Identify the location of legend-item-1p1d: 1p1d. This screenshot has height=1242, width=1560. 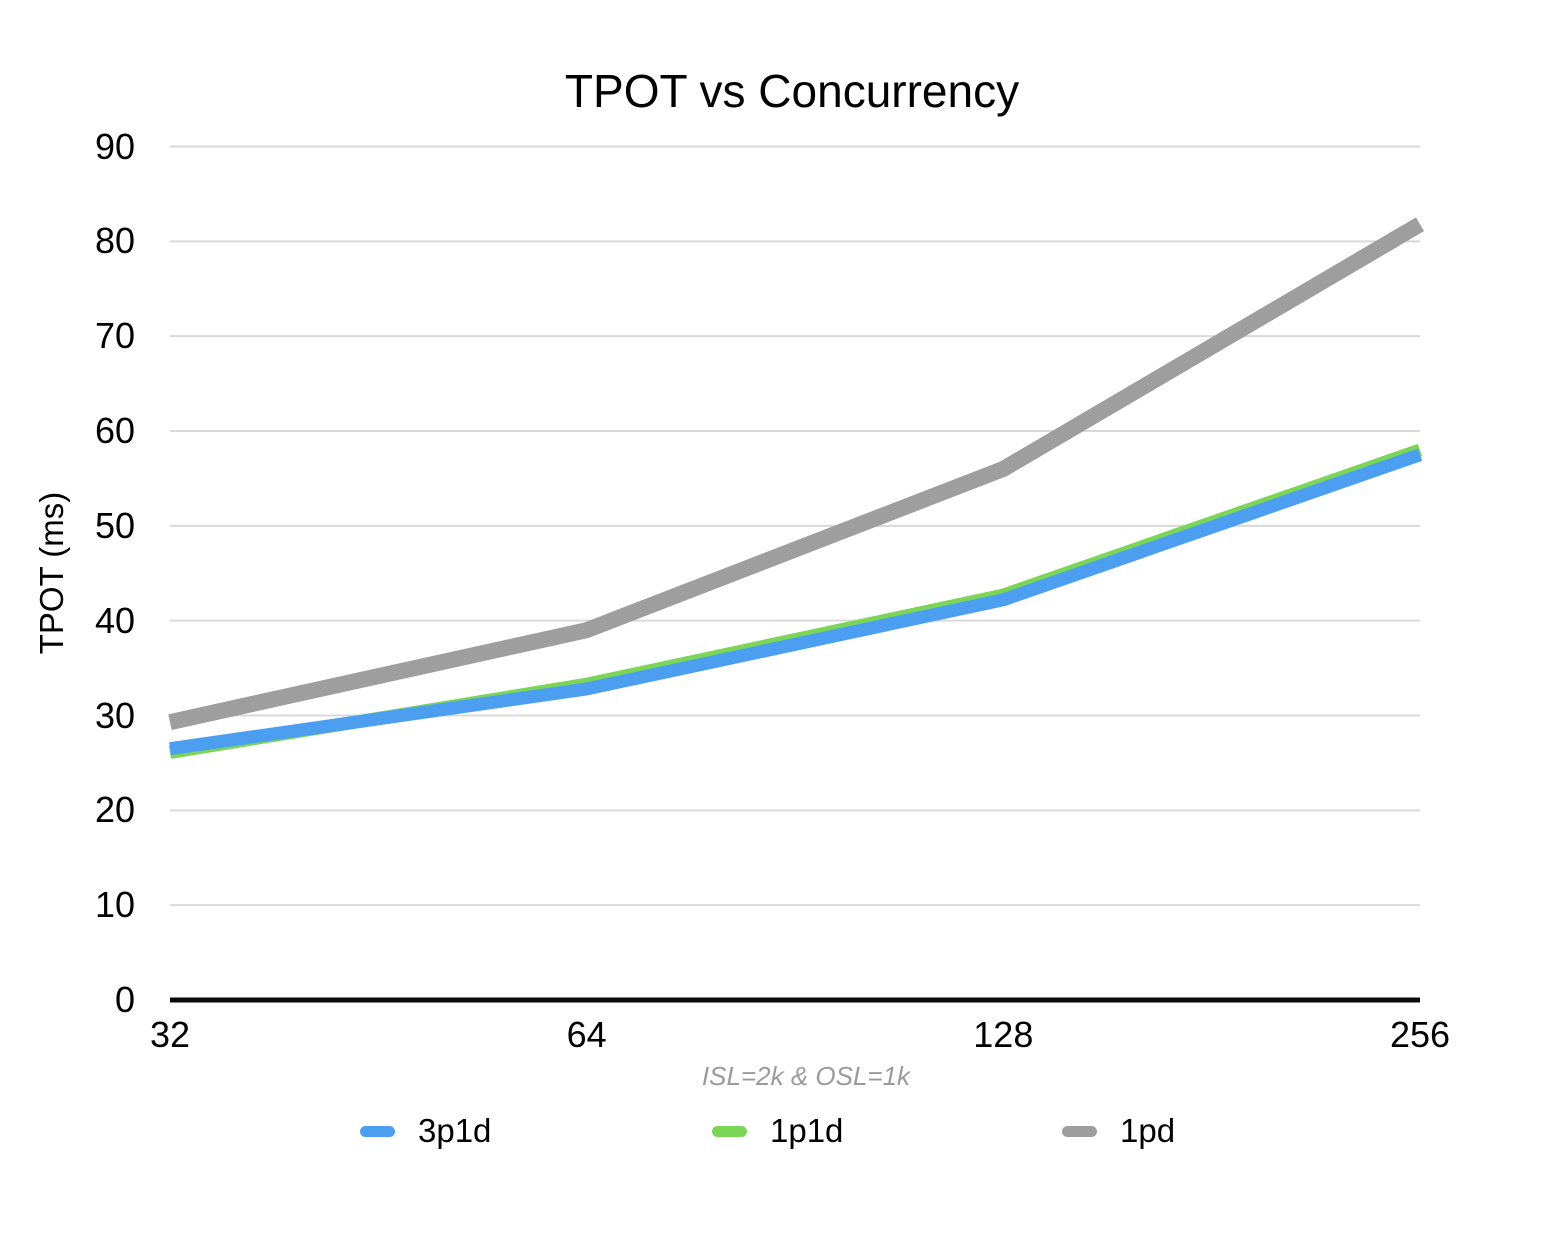
(777, 1131).